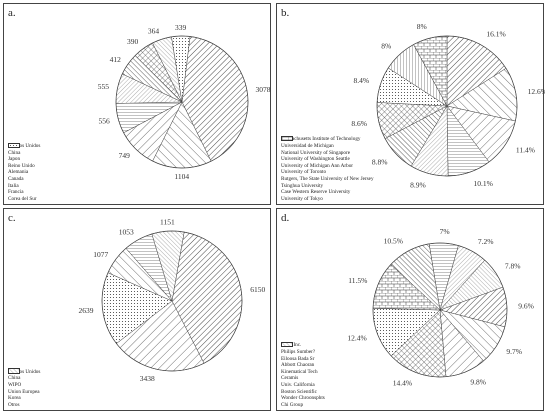 Image resolution: width=547 pixels, height=414 pixels. What do you see at coordinates (495, 34) in the screenshot?
I see `slice-value-label: 16.1%` at bounding box center [495, 34].